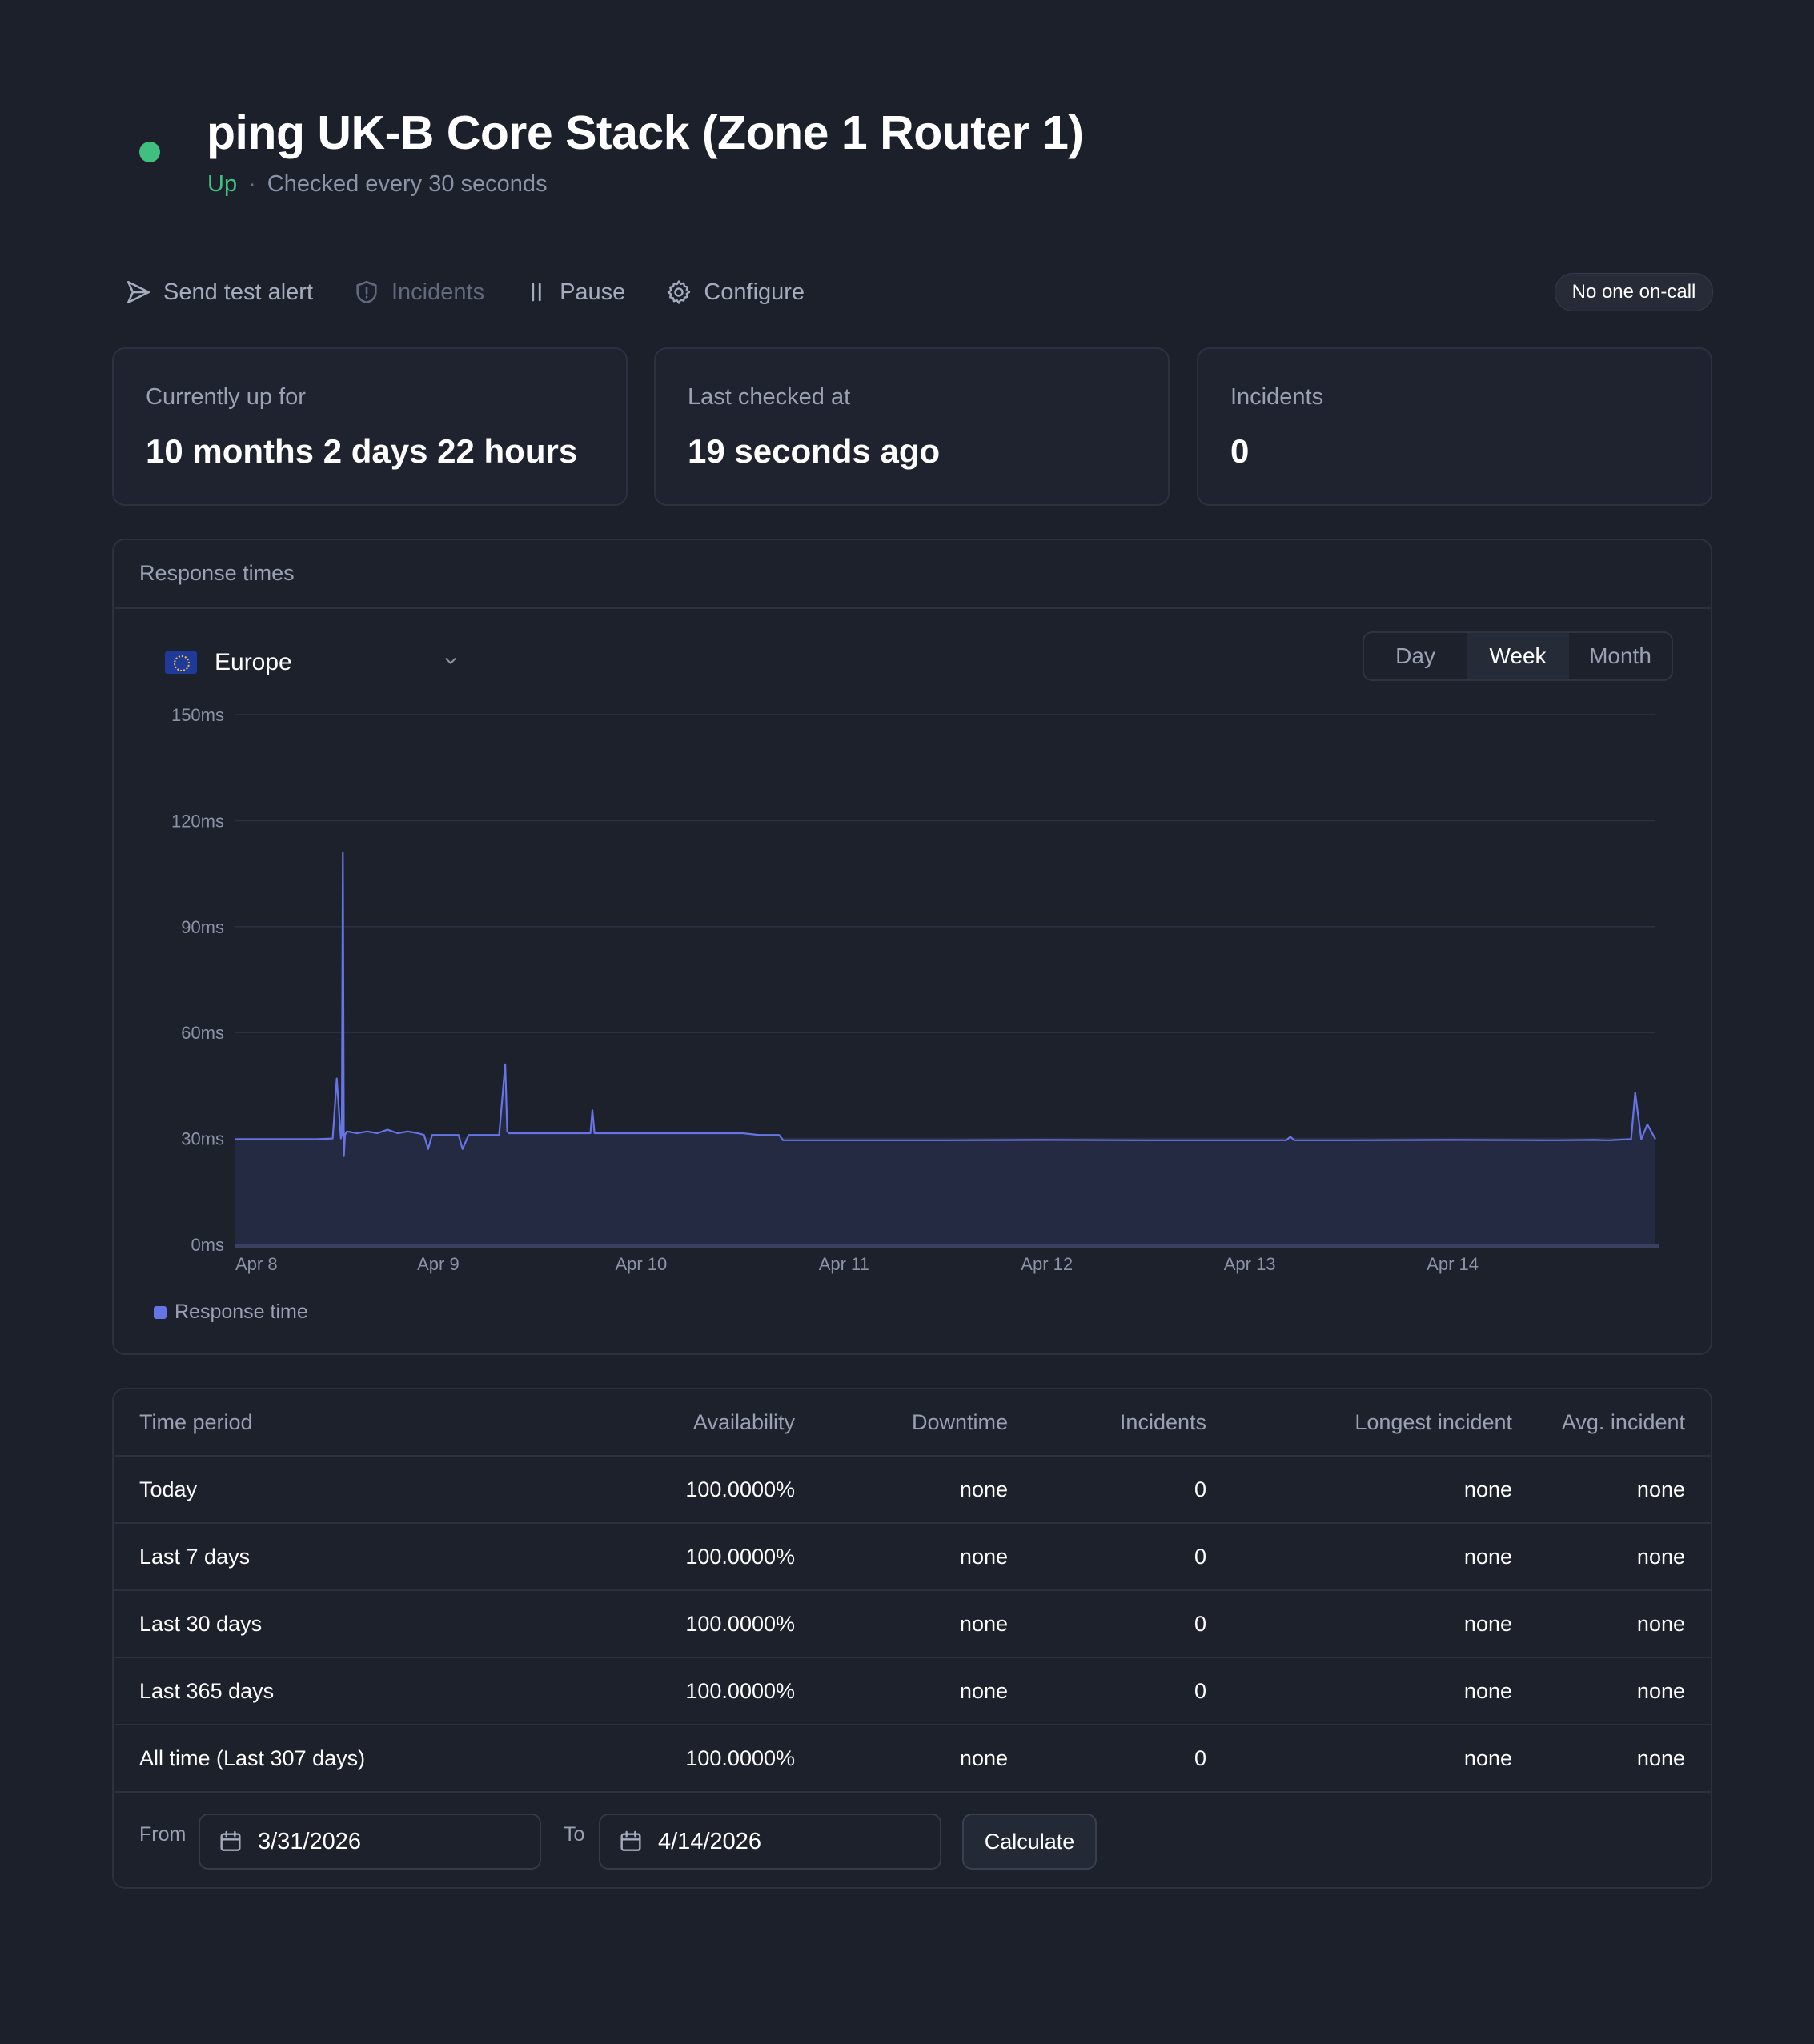 The image size is (1814, 2044). Describe the element at coordinates (217, 573) in the screenshot. I see `panel-title: Response times` at that location.